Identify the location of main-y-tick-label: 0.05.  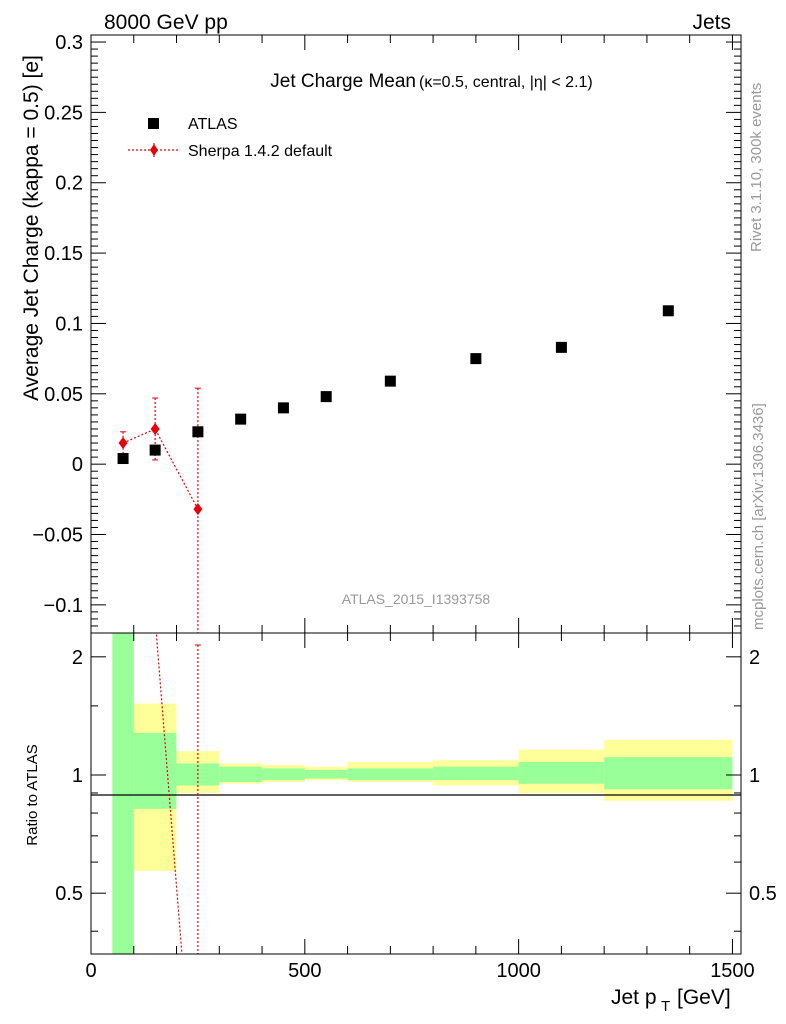
(63, 395).